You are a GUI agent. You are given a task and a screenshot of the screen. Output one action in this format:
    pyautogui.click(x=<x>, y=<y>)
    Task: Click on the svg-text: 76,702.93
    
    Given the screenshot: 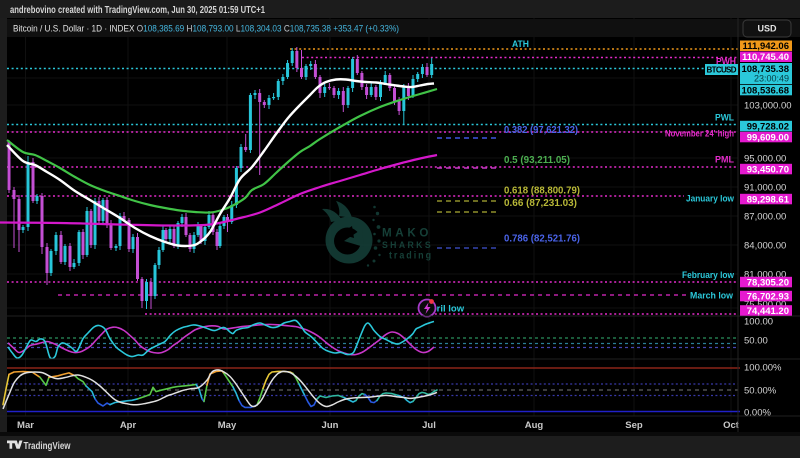 What is the action you would take?
    pyautogui.click(x=768, y=296)
    